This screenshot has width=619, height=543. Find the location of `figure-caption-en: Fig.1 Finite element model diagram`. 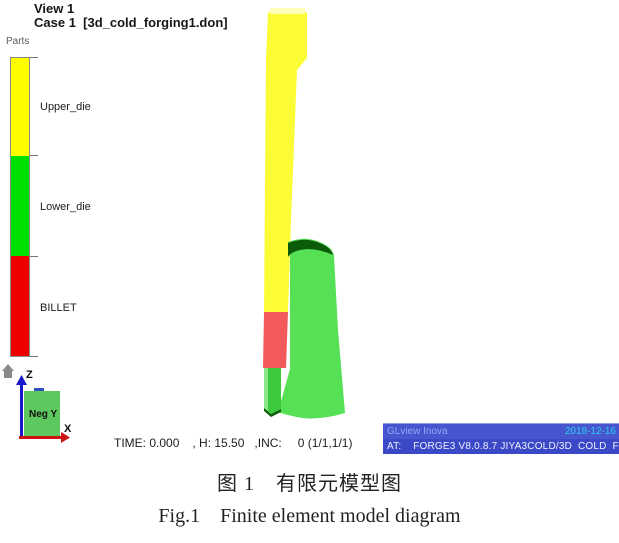

figure-caption-en: Fig.1 Finite element model diagram is located at coordinates (309, 516).